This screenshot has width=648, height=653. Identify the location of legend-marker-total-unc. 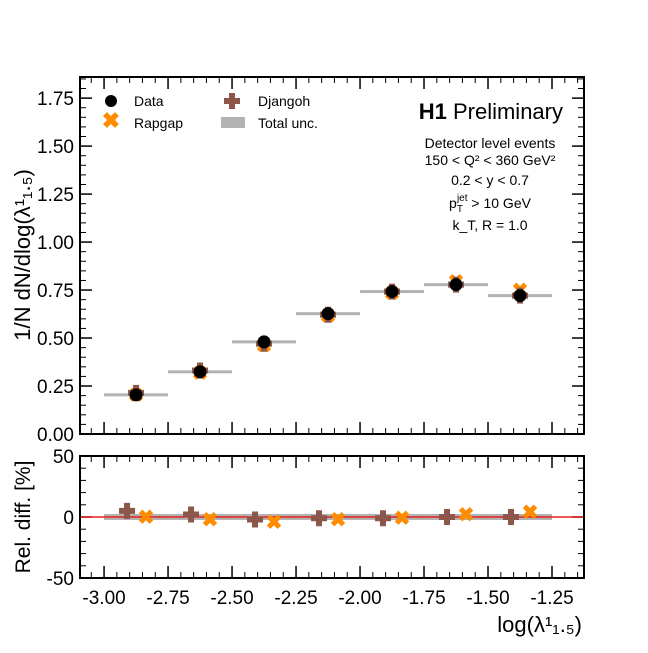
(233, 122).